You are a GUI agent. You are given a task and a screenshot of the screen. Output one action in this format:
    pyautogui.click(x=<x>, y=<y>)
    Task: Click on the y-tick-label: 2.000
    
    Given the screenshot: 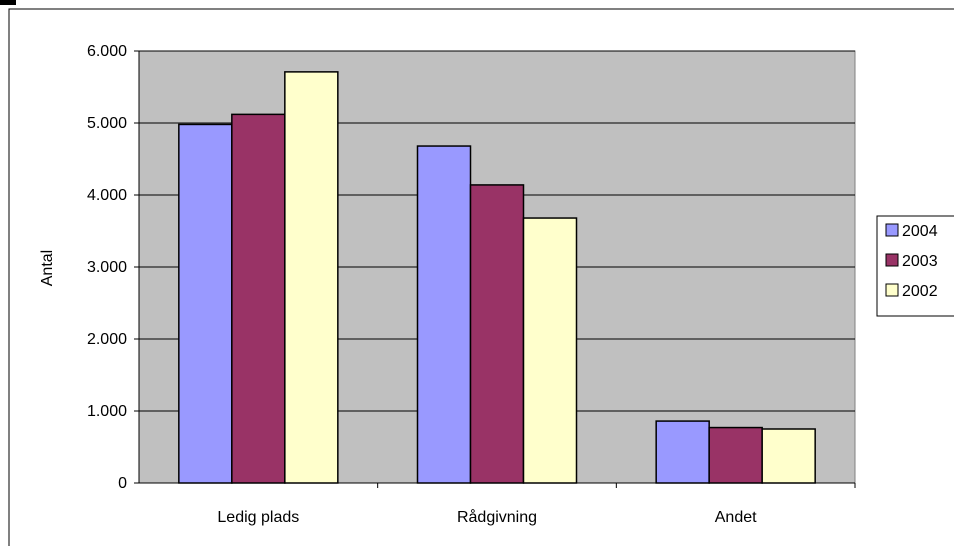 What is the action you would take?
    pyautogui.click(x=107, y=339)
    